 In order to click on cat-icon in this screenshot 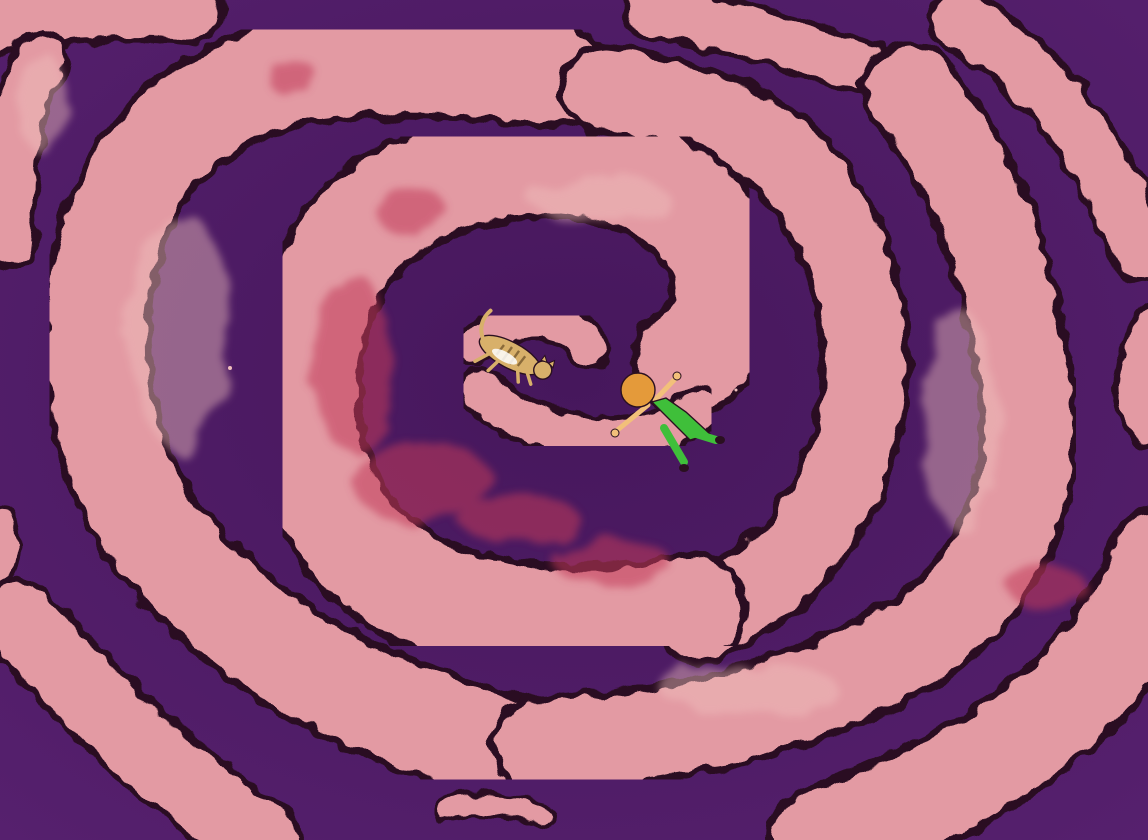, I will do `click(514, 347)`.